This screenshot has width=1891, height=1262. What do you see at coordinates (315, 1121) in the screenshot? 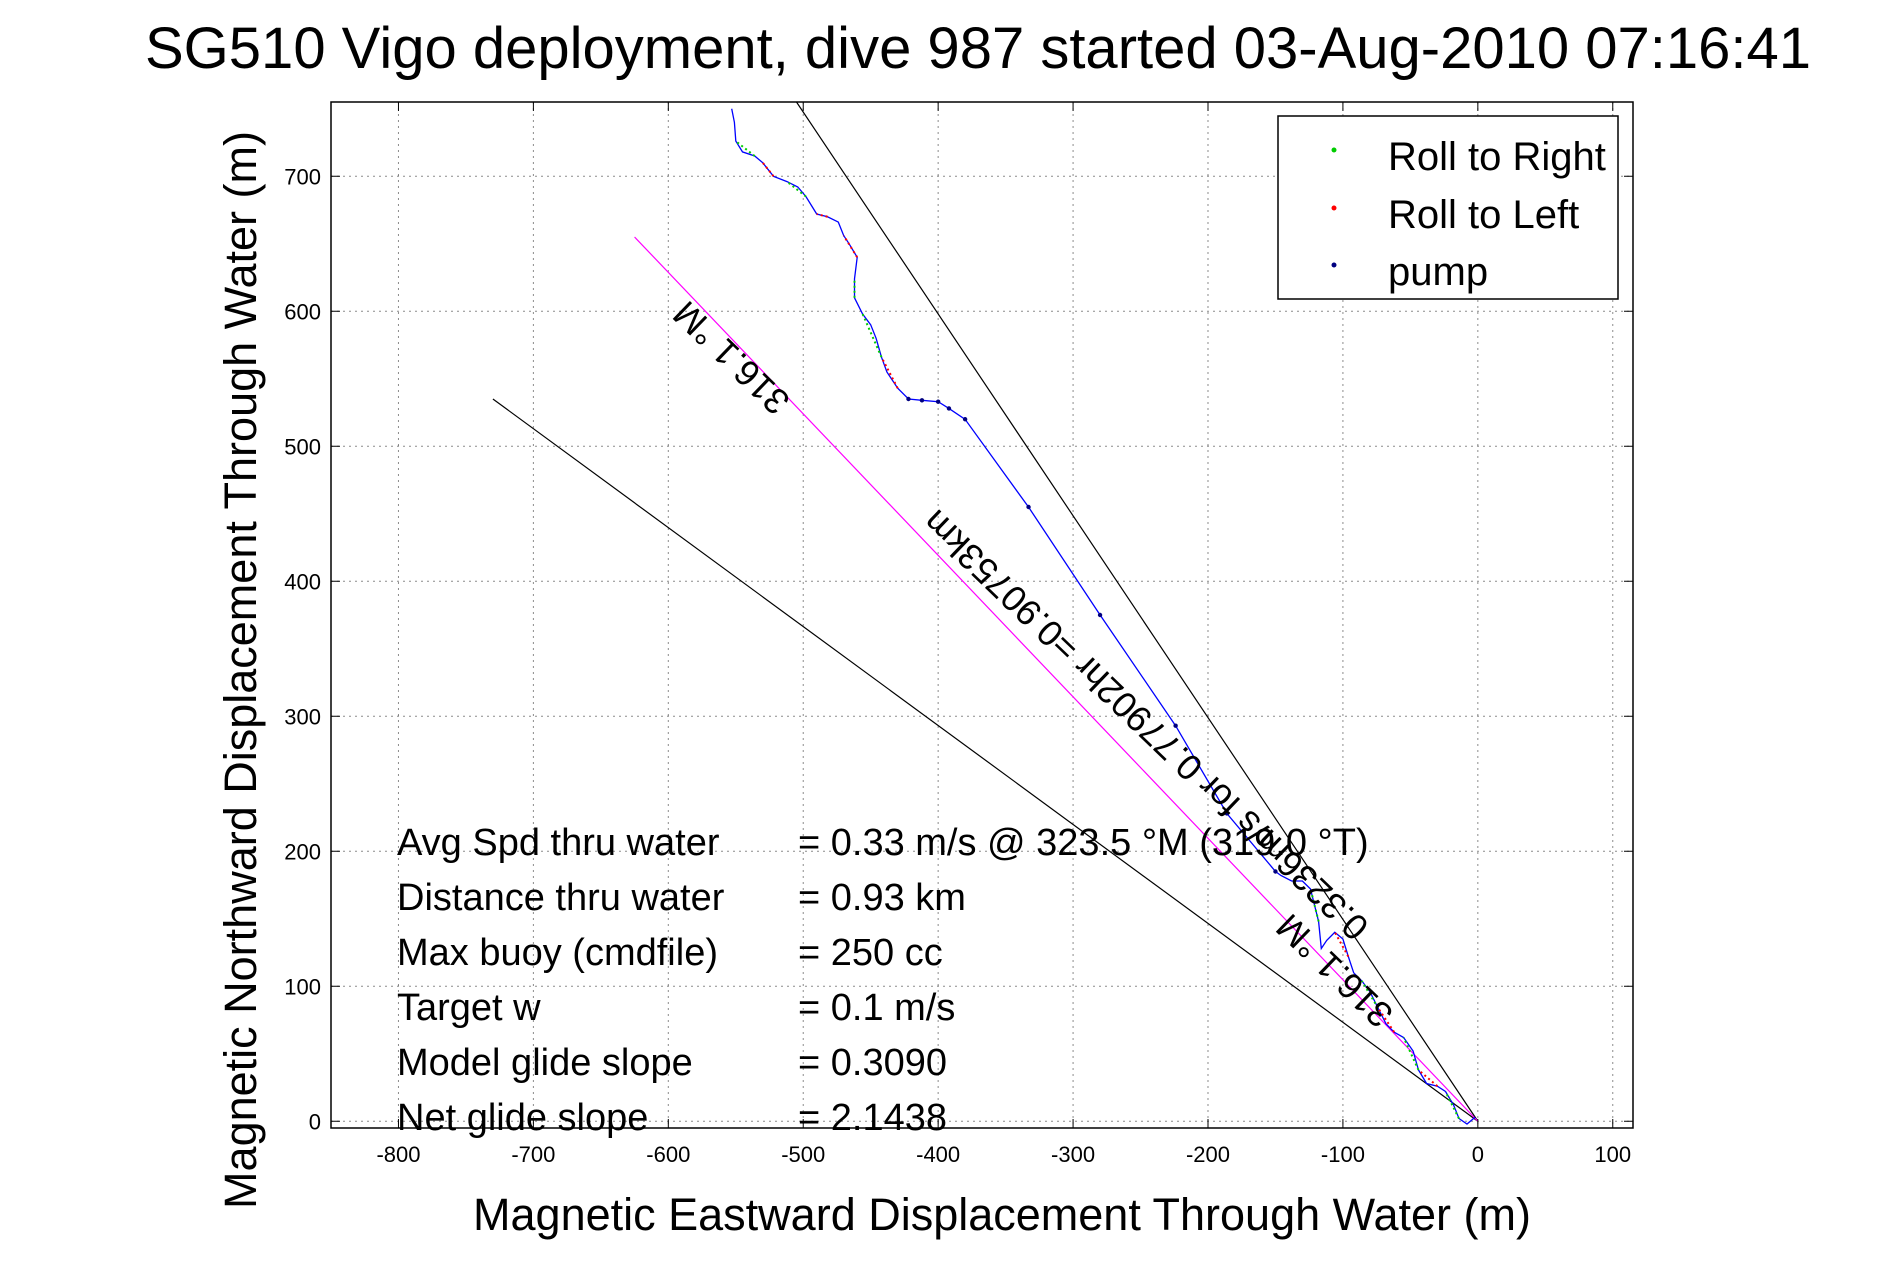
I see `y-tick-label: 0` at bounding box center [315, 1121].